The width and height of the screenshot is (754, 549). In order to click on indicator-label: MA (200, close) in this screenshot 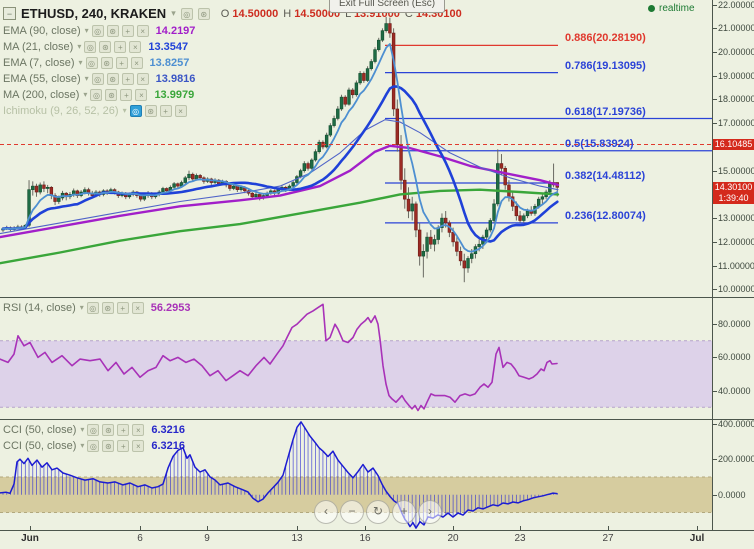, I will do `click(41, 94)`.